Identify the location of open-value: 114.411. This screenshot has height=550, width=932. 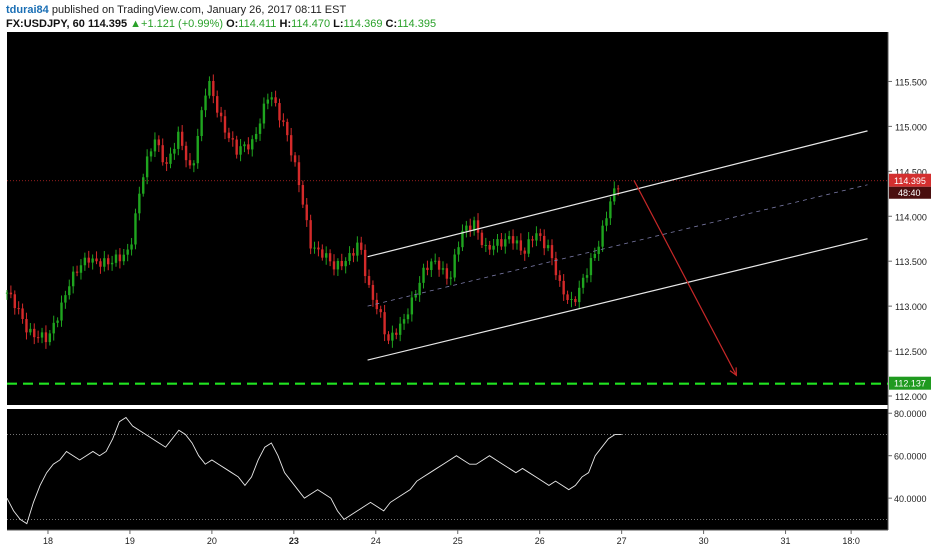
(257, 24).